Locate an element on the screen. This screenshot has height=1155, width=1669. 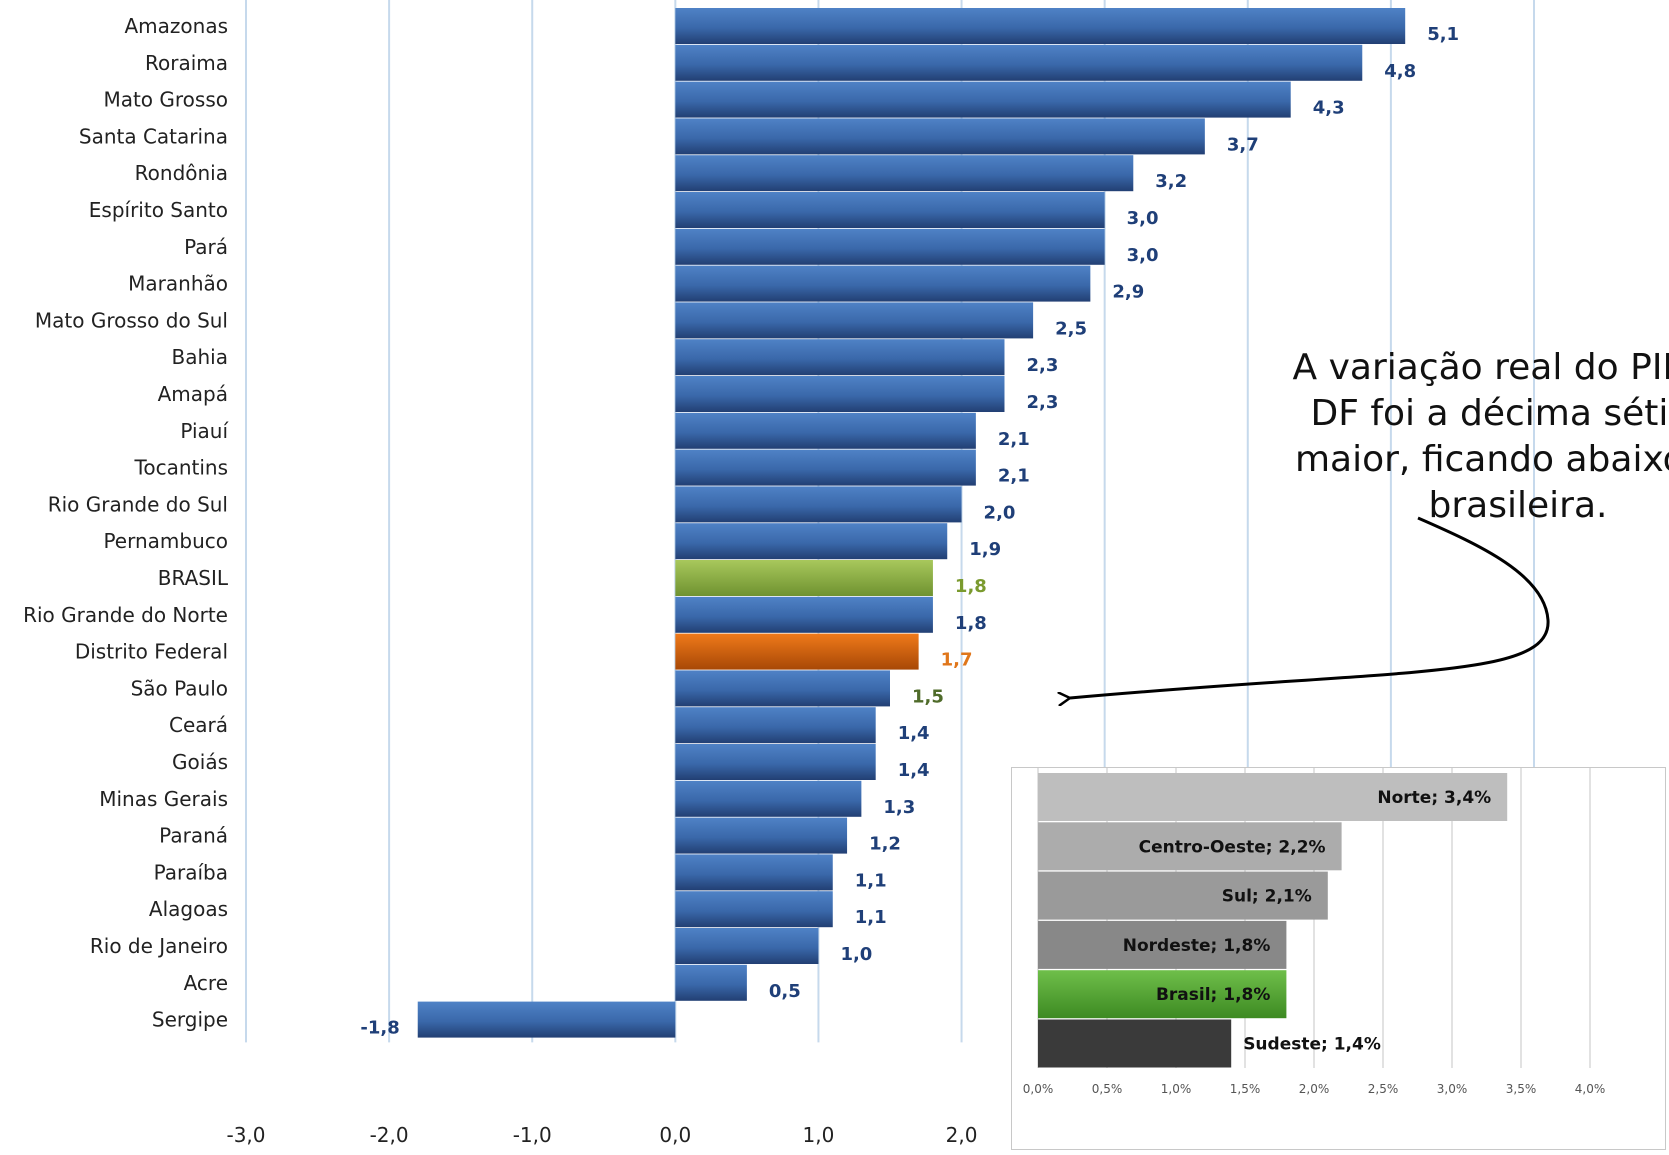
inset-bar-label: Nordeste; 1,8% is located at coordinates (1197, 946).